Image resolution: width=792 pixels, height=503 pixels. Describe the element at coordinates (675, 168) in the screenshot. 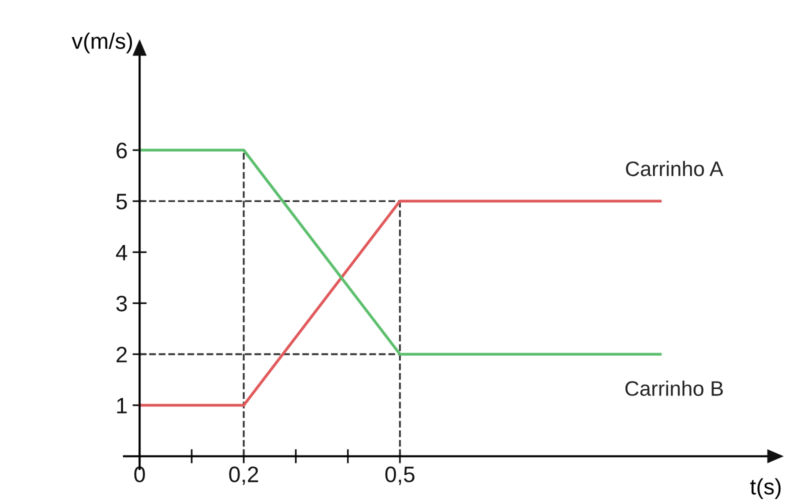

I see `series-label: Carrinho A` at that location.